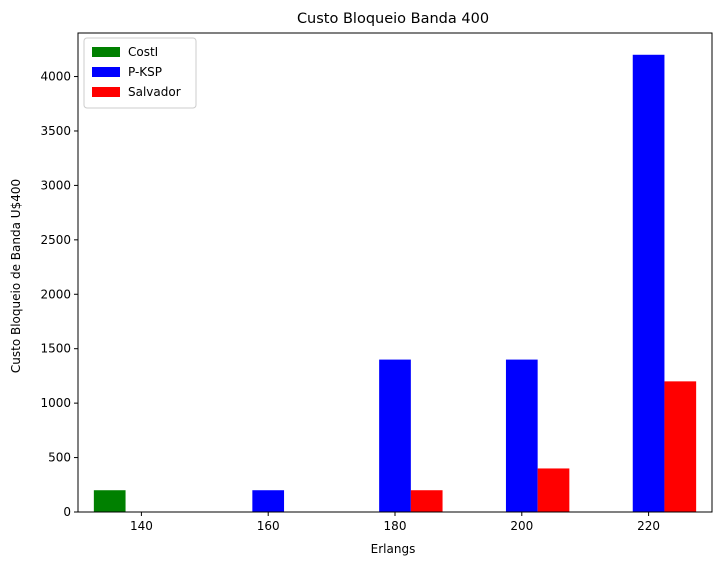  Describe the element at coordinates (141, 526) in the screenshot. I see `x-tick-label: 140` at that location.